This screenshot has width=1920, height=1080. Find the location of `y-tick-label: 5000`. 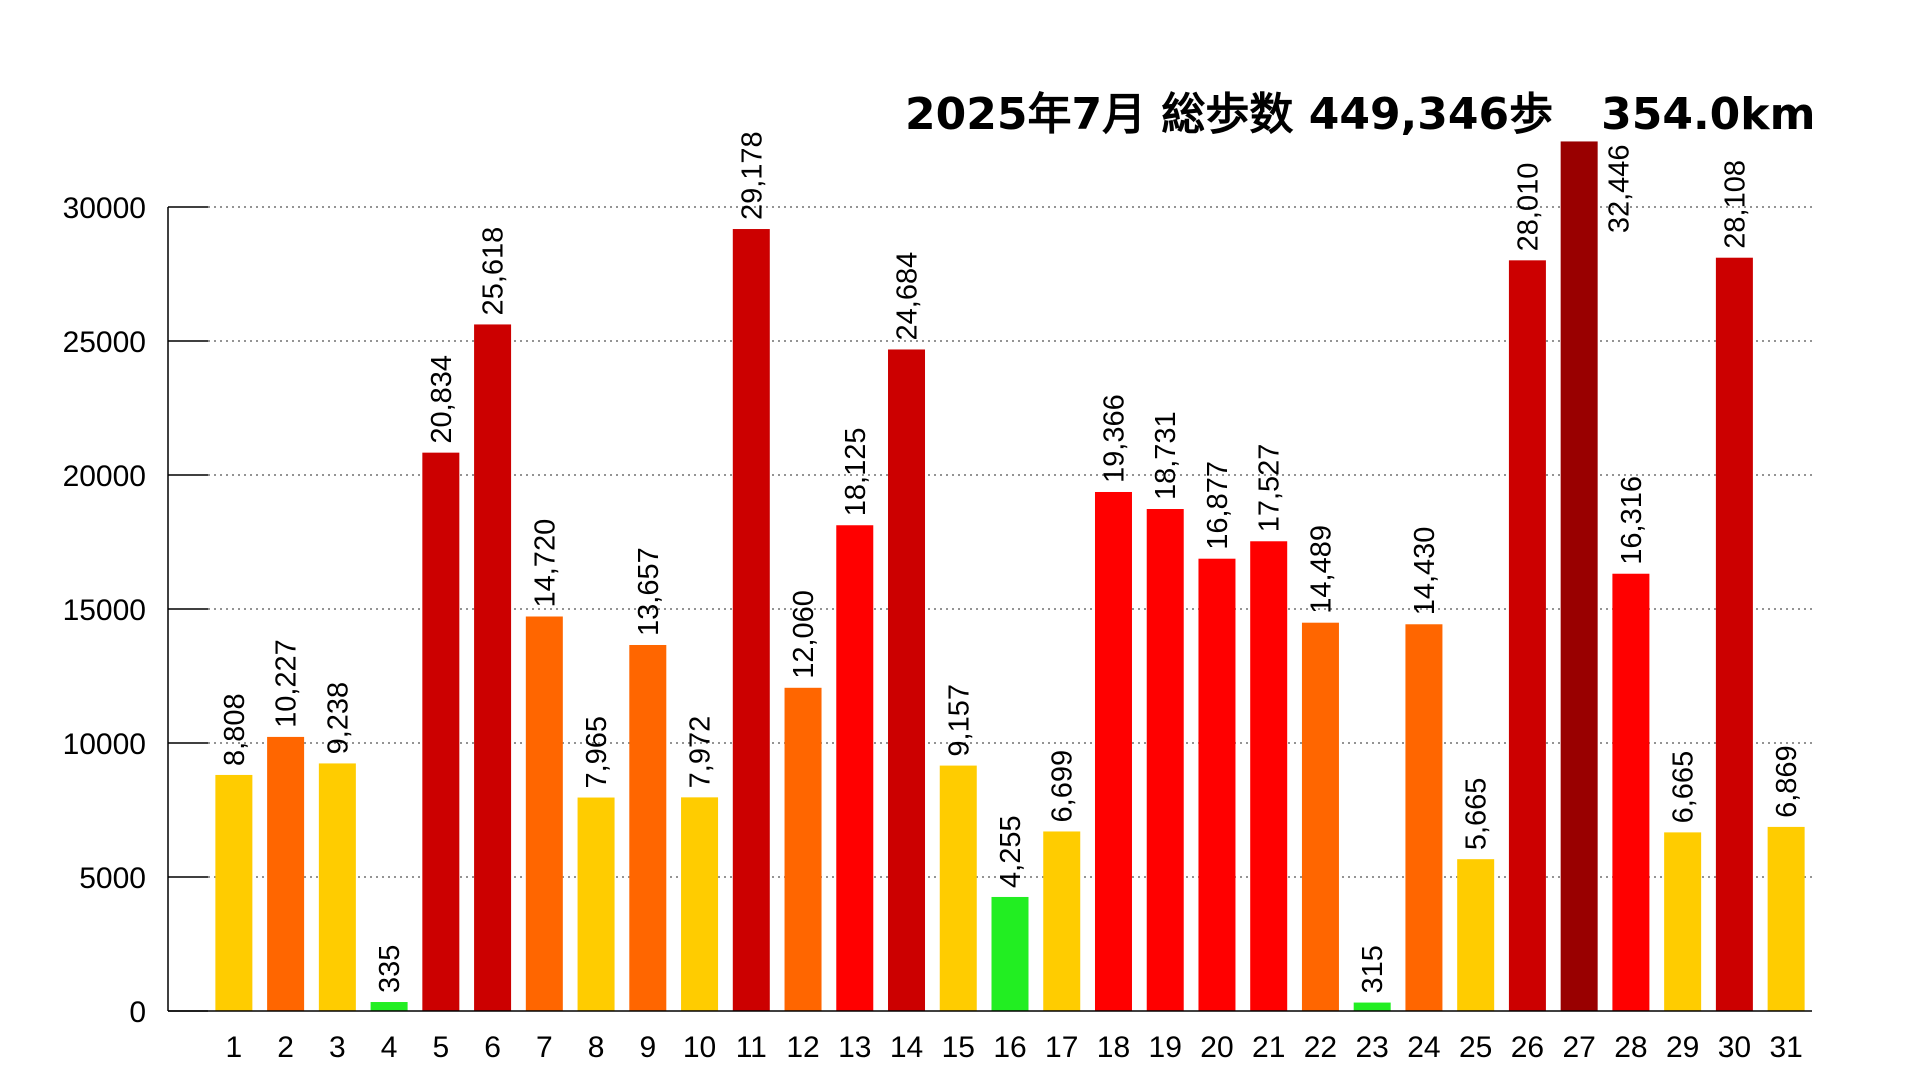

y-tick-label: 5000 is located at coordinates (112, 878).